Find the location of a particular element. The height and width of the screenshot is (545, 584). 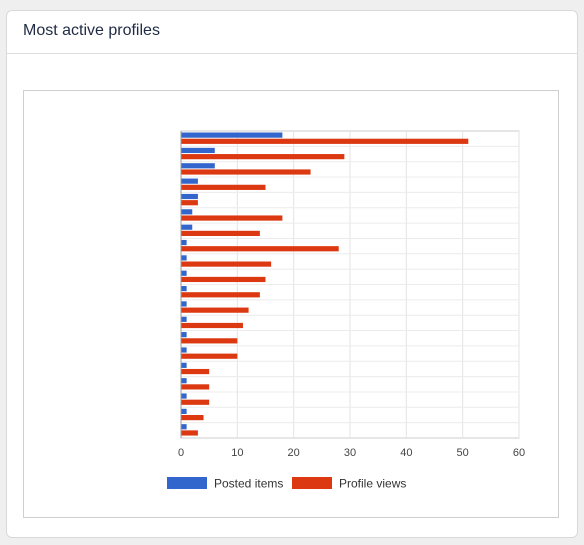

x-tick-label: 10 is located at coordinates (237, 453).